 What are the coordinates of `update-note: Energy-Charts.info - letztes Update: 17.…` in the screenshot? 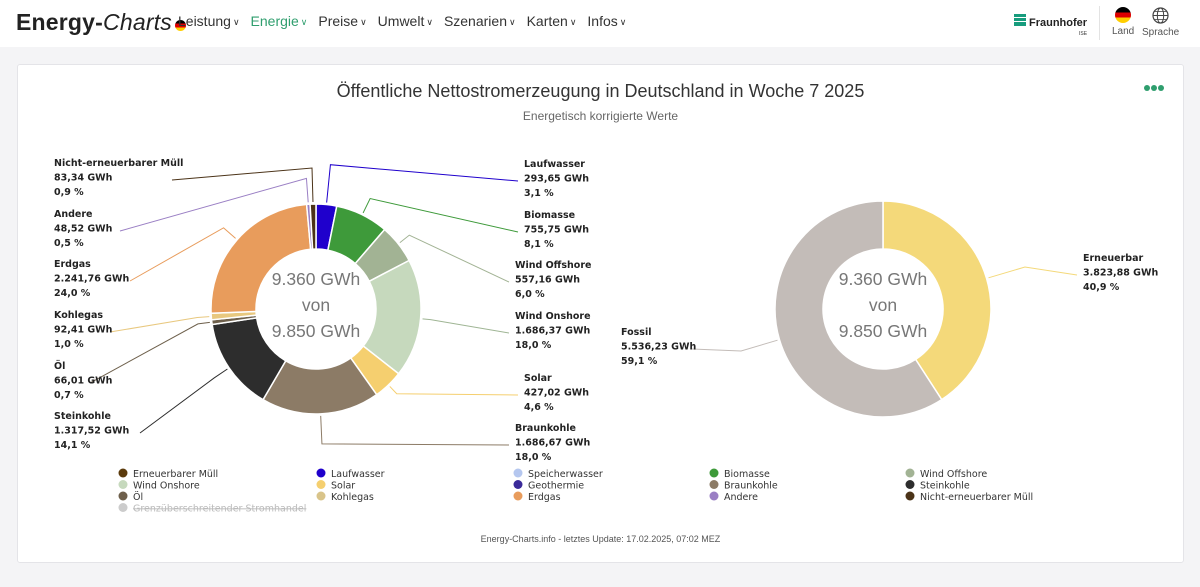 It's located at (600, 539).